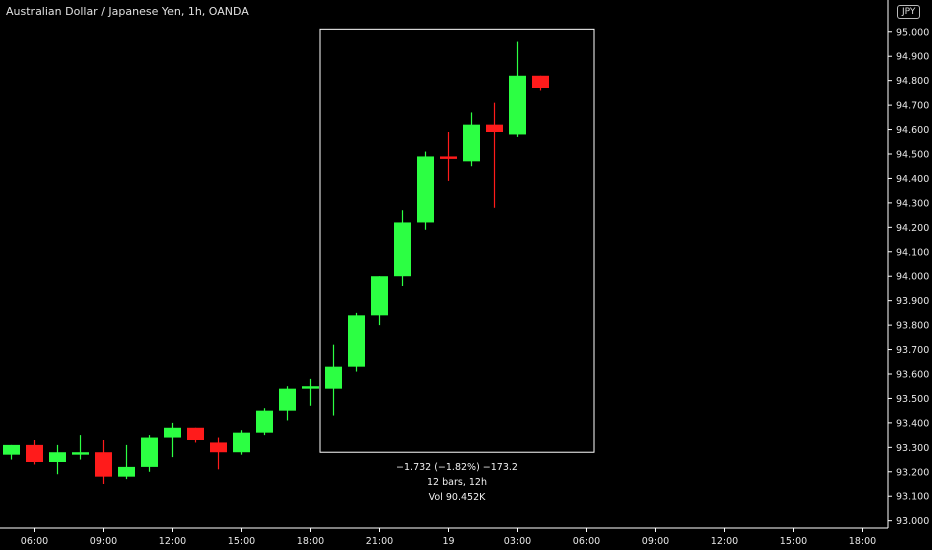 Image resolution: width=932 pixels, height=550 pixels. Describe the element at coordinates (912, 375) in the screenshot. I see `price-tick-label: 93.600` at that location.